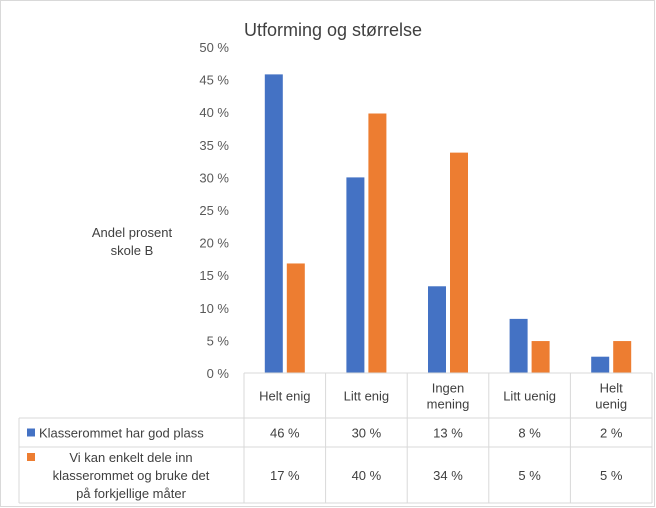 Image resolution: width=656 pixels, height=508 pixels. Describe the element at coordinates (132, 232) in the screenshot. I see `y-axis-label-line: Andel prosent` at that location.